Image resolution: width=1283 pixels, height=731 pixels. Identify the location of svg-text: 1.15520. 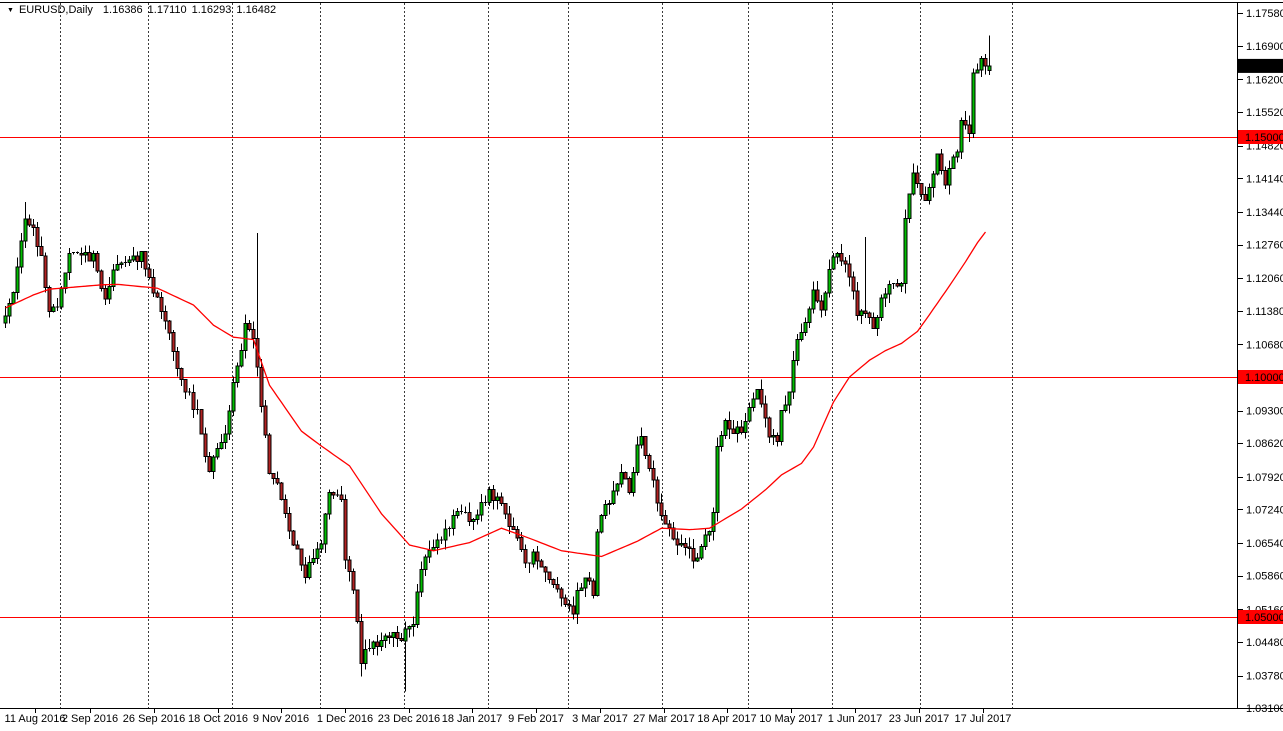
(1264, 113).